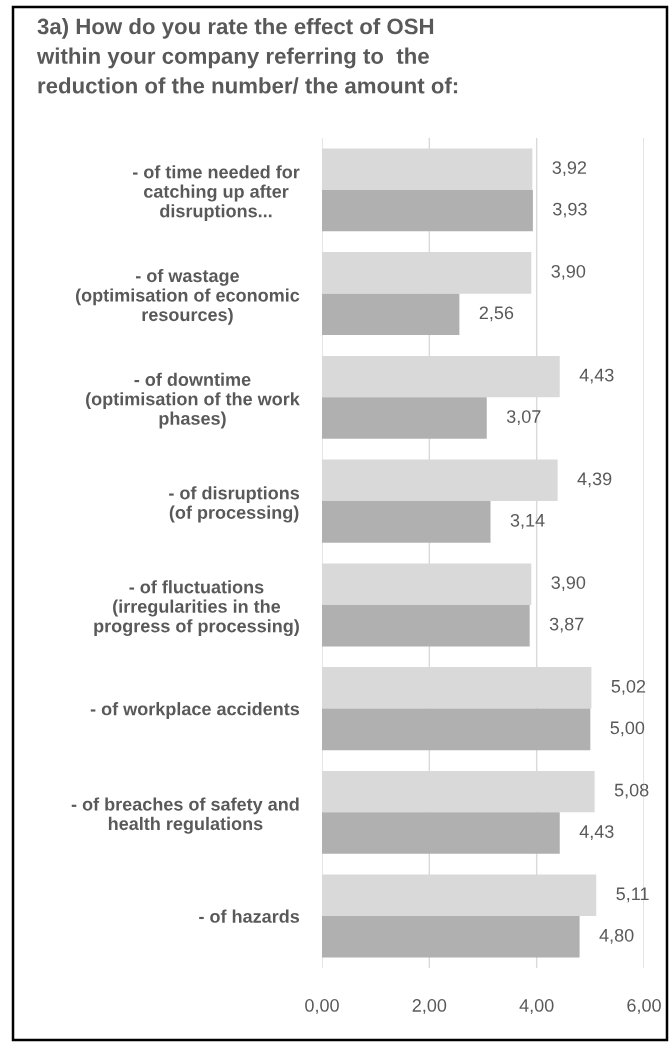 The image size is (672, 1047). What do you see at coordinates (249, 916) in the screenshot?
I see `y-tick-label: - of hazards` at bounding box center [249, 916].